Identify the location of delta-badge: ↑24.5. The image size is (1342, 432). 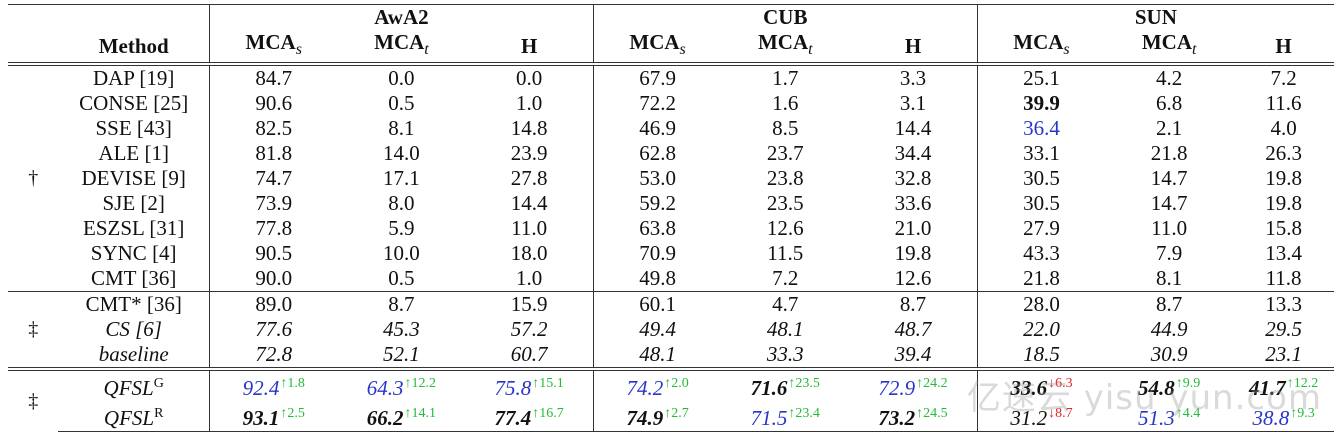
(932, 414).